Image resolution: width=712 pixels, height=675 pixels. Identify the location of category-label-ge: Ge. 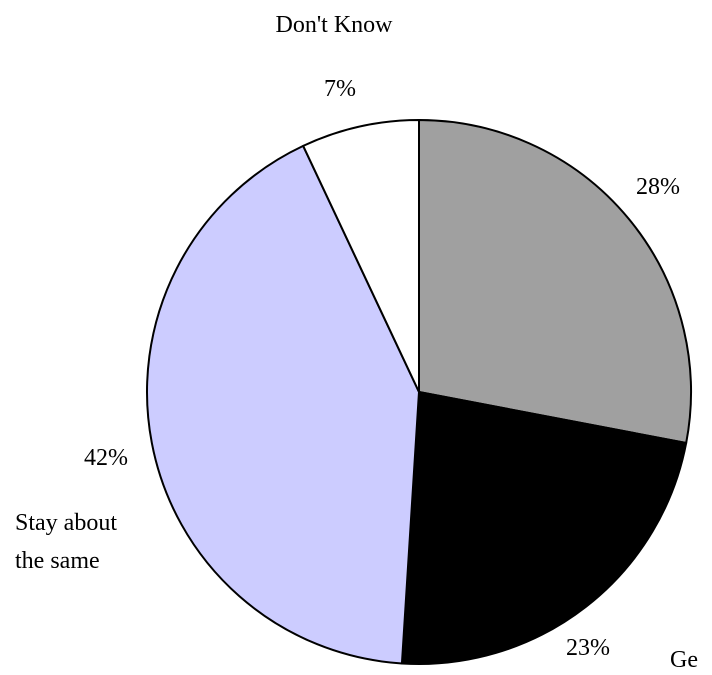
(684, 660).